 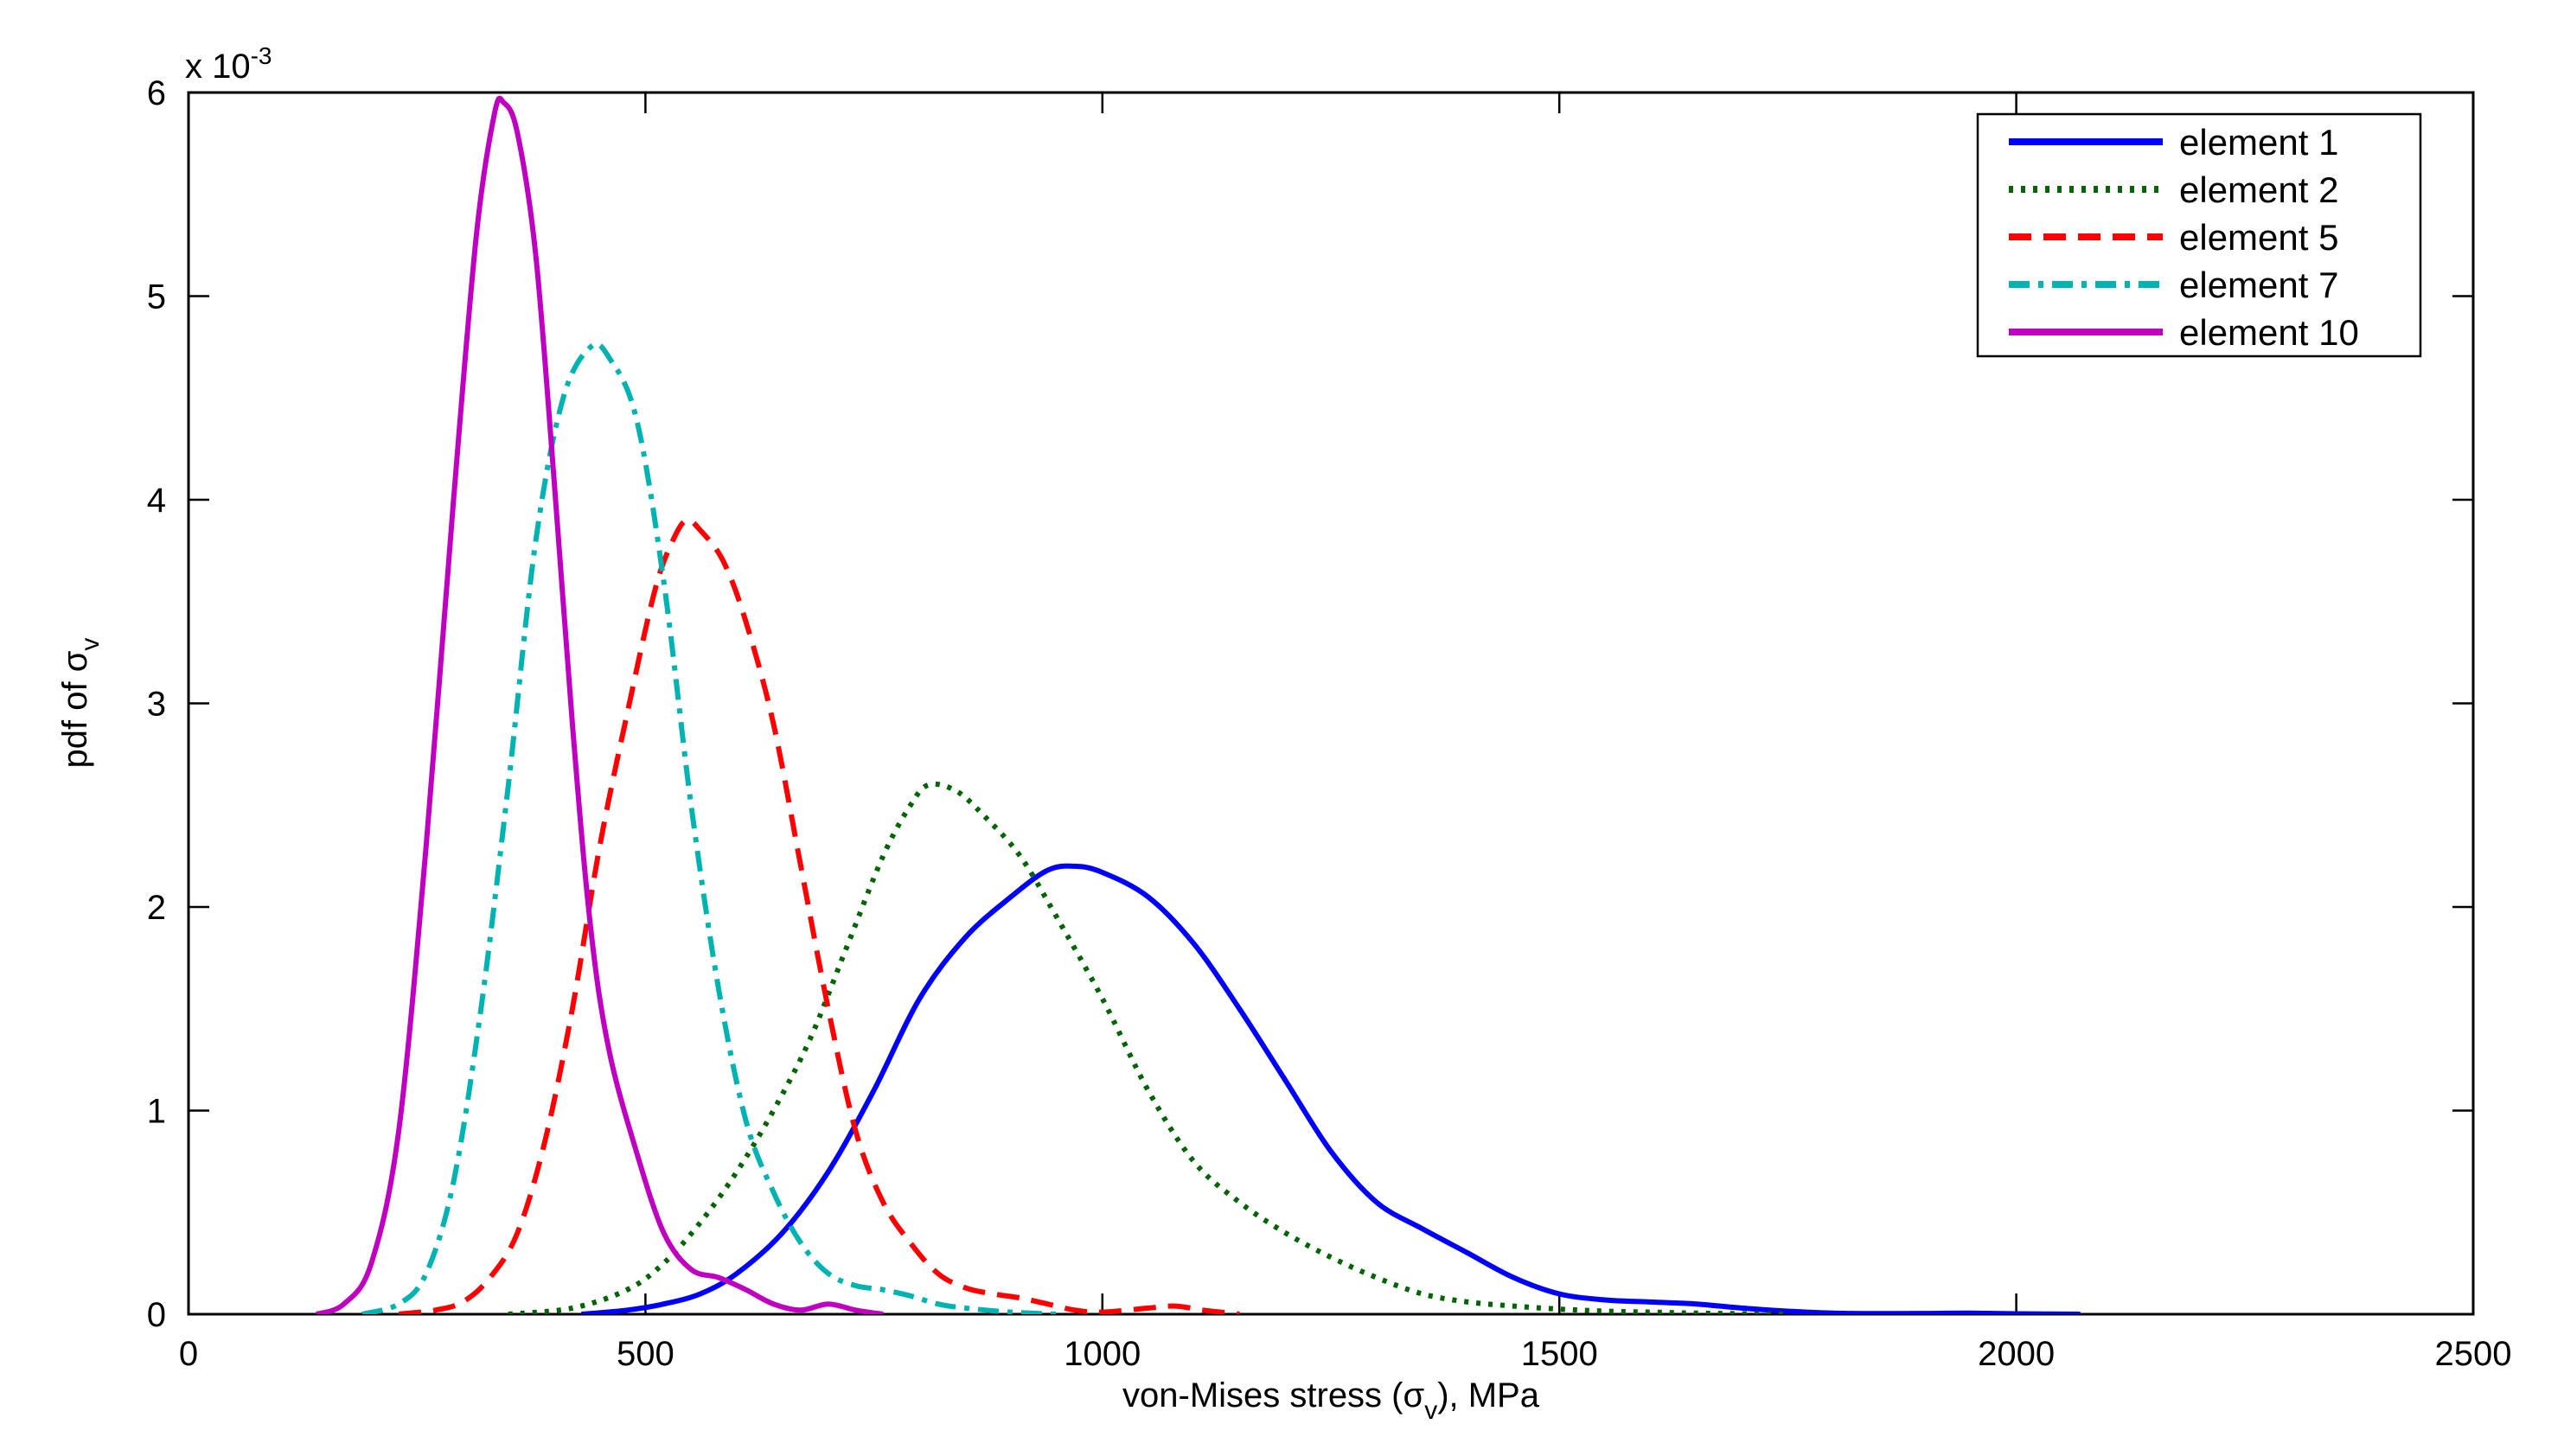 I want to click on y-tick-label: 6, so click(x=156, y=93).